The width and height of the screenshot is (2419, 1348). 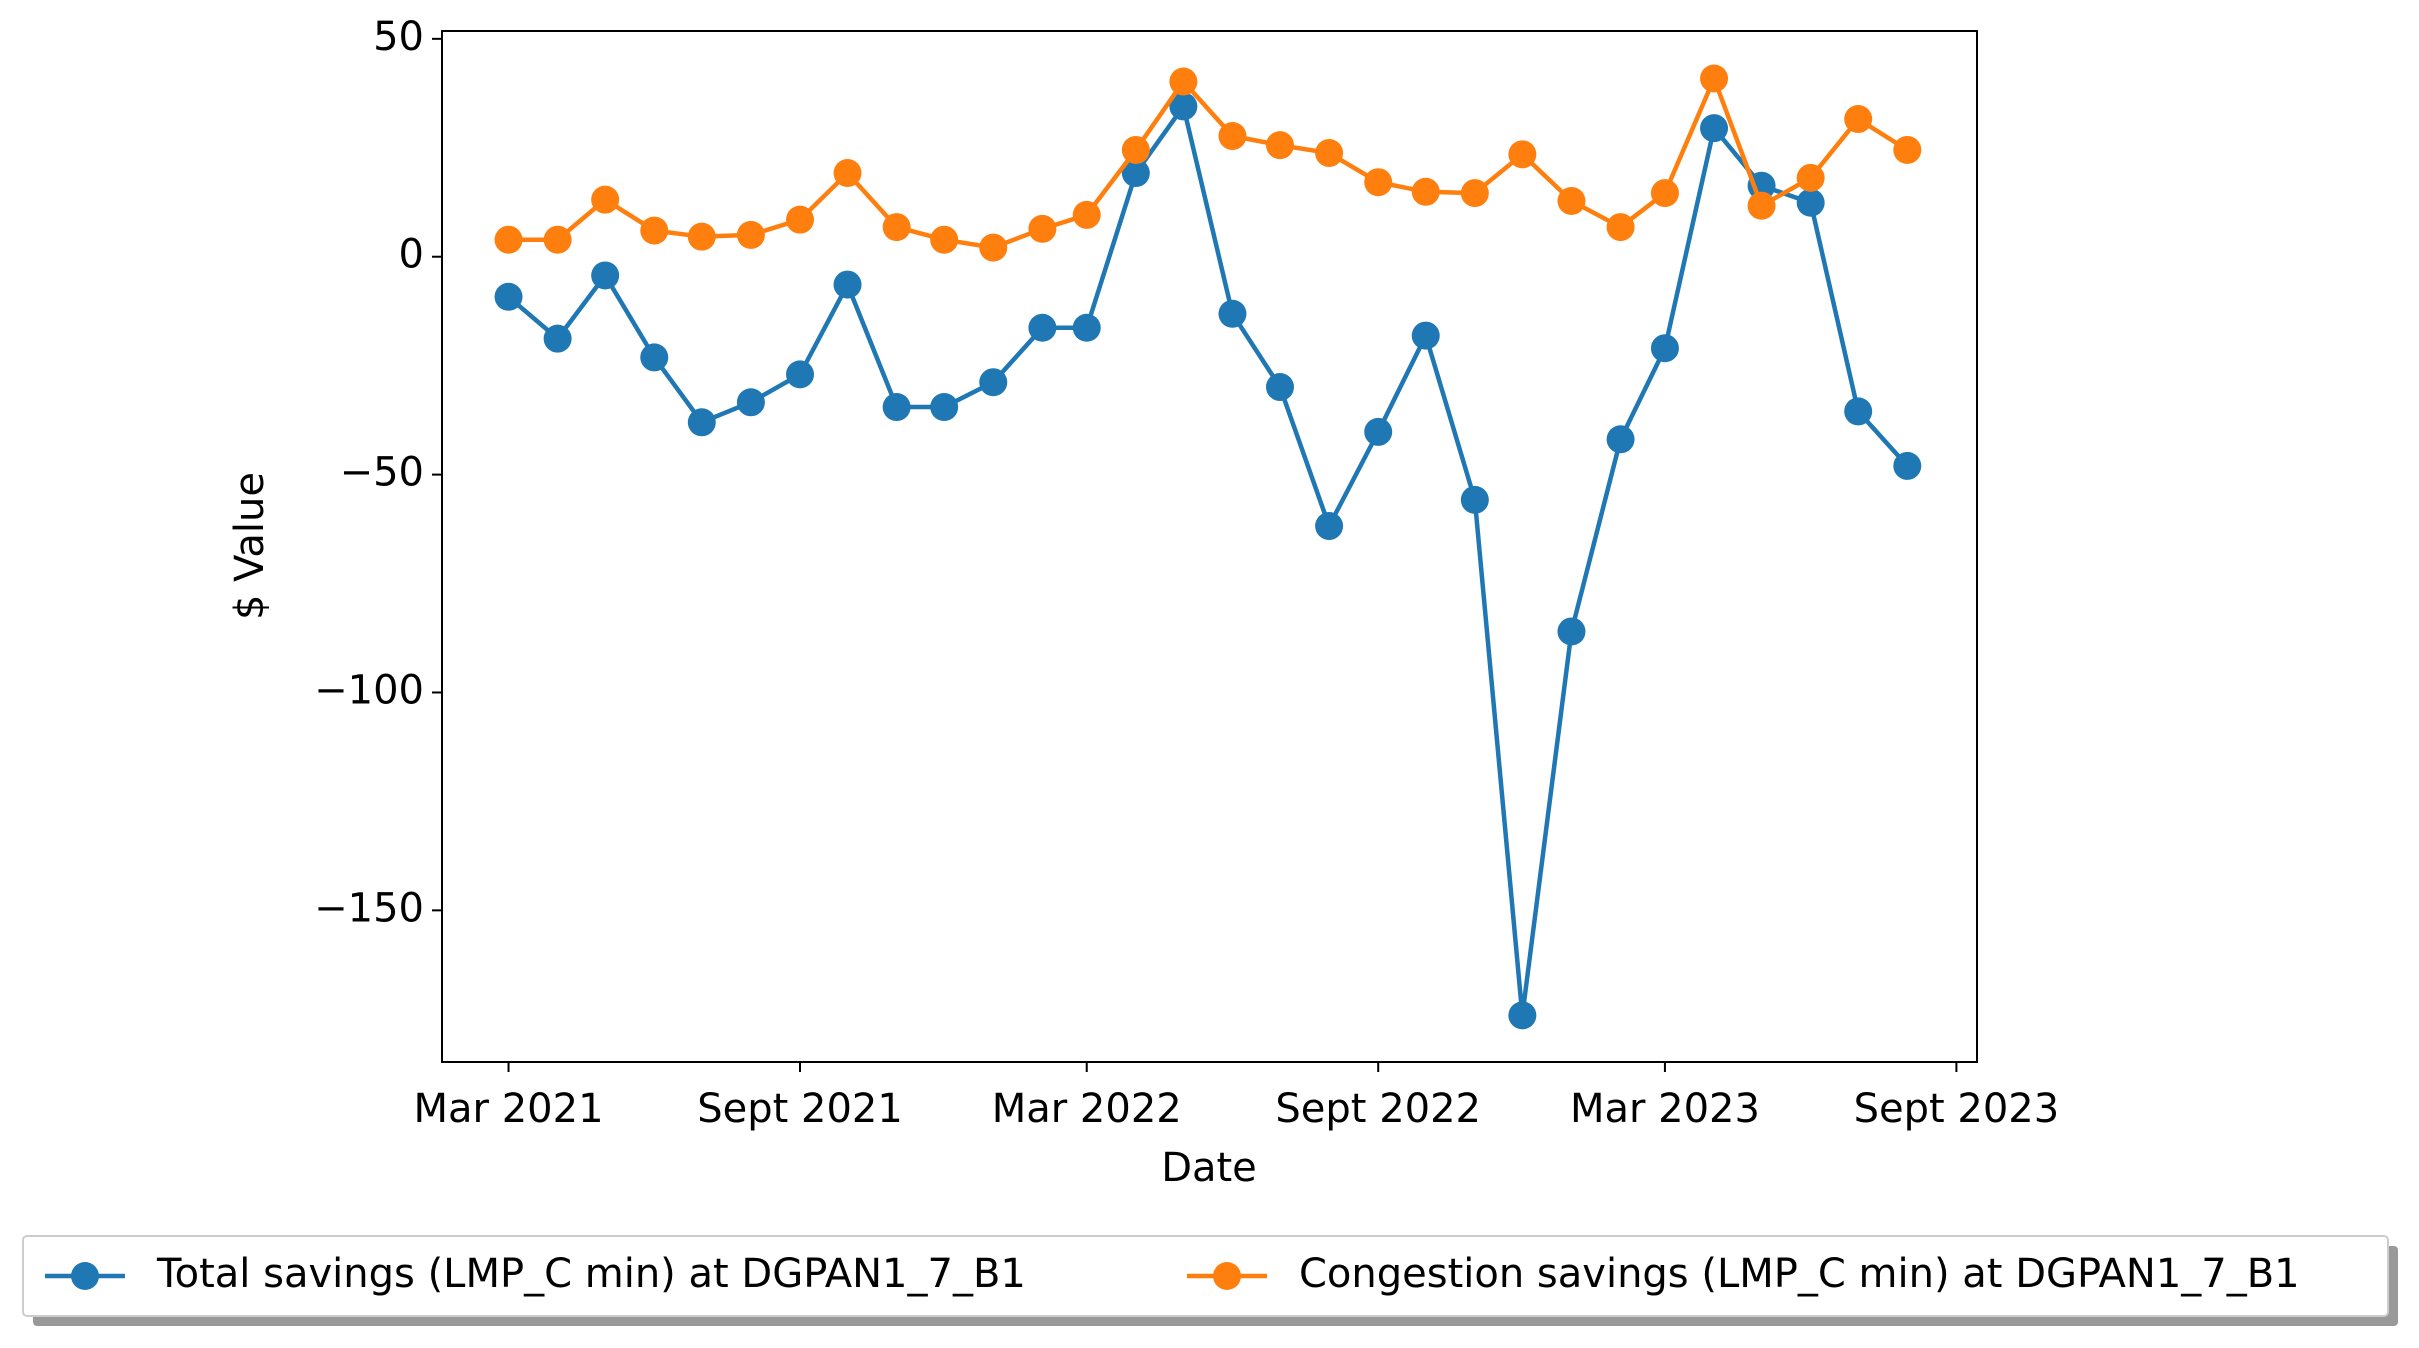 What do you see at coordinates (411, 255) in the screenshot?
I see `y-tick-label: 0` at bounding box center [411, 255].